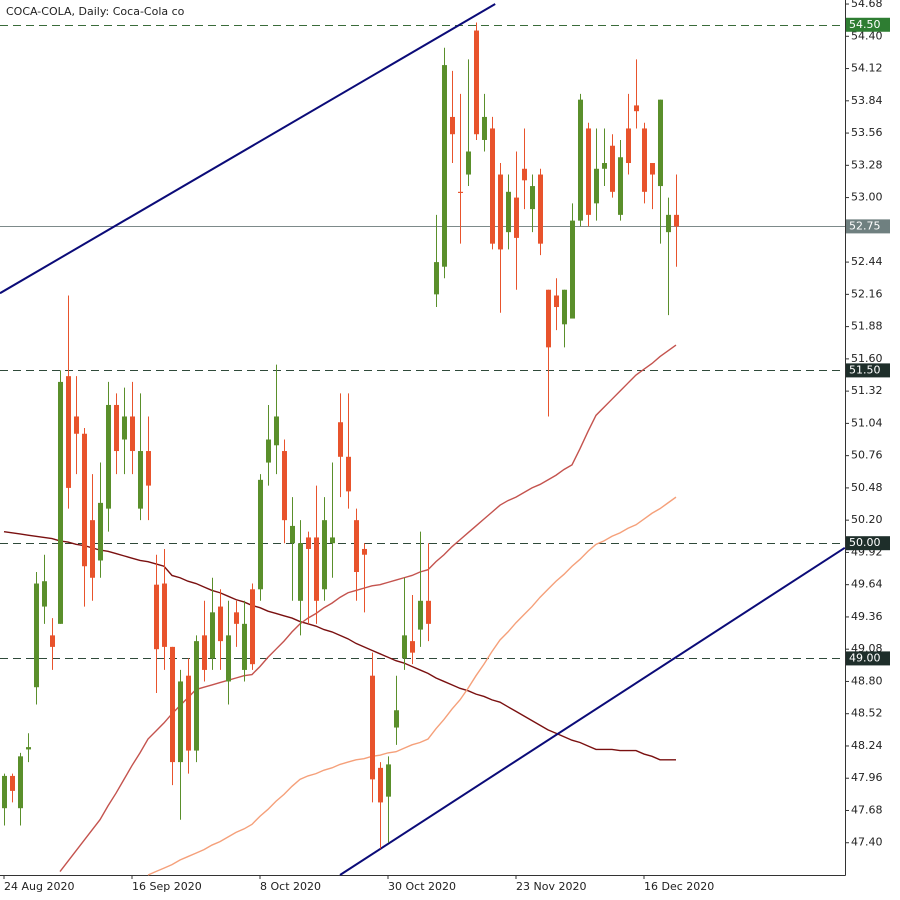 The height and width of the screenshot is (900, 900). I want to click on y-tick-label: 49.64, so click(867, 584).